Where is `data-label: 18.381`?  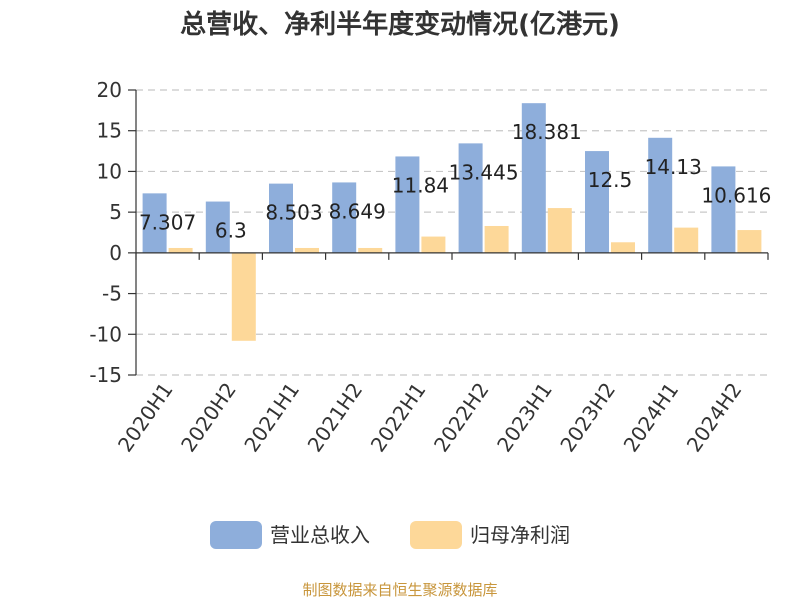 data-label: 18.381 is located at coordinates (547, 132).